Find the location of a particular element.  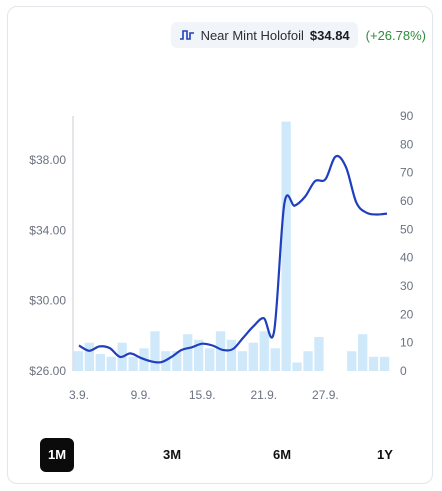

y-left-tick-label: $26.00 is located at coordinates (47, 371).